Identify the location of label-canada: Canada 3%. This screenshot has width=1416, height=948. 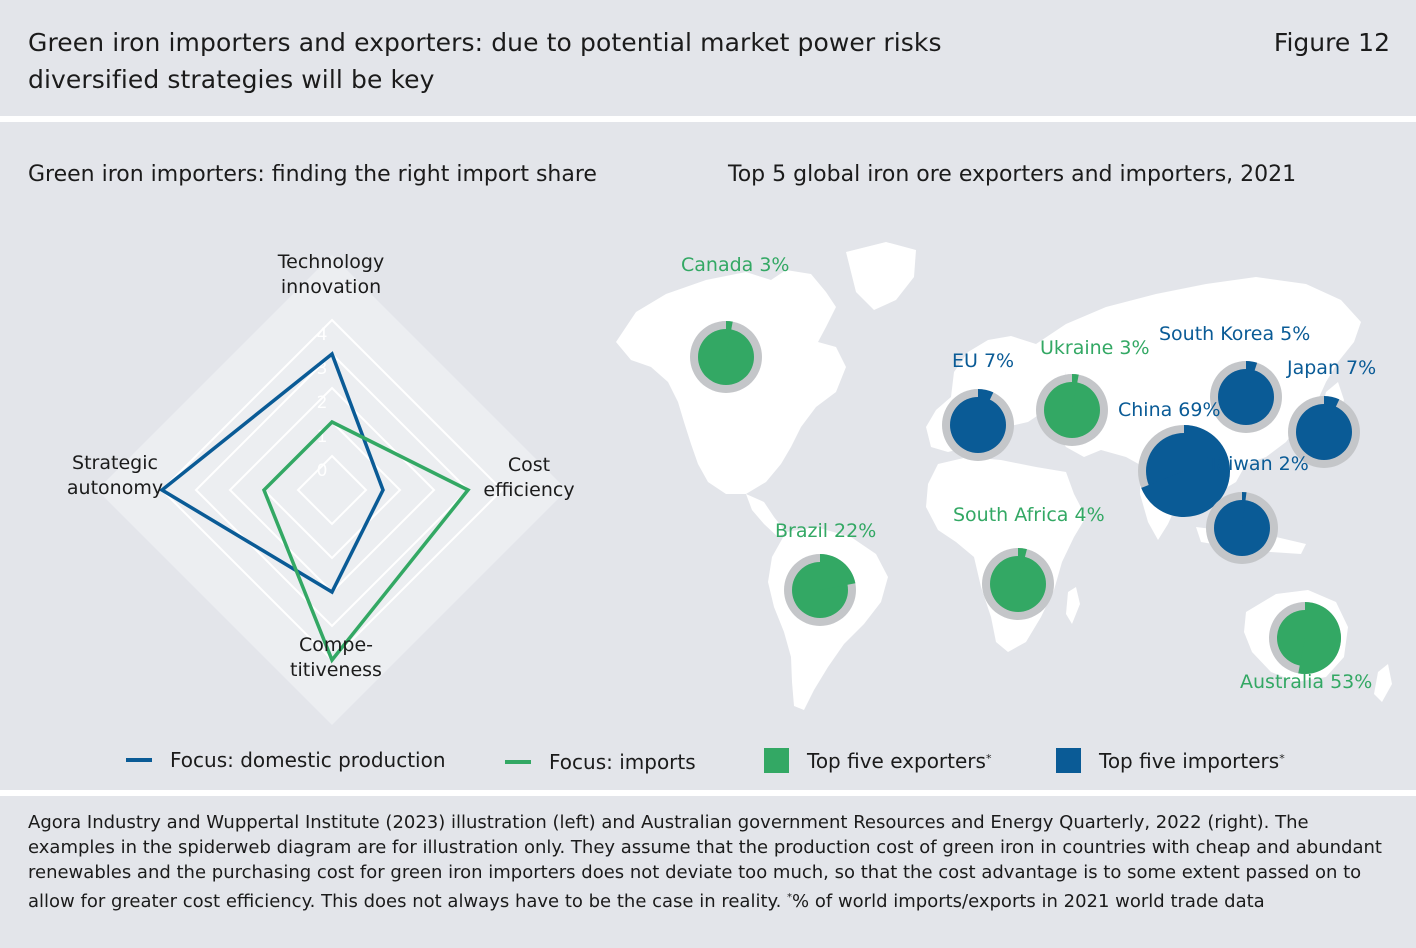
(735, 265).